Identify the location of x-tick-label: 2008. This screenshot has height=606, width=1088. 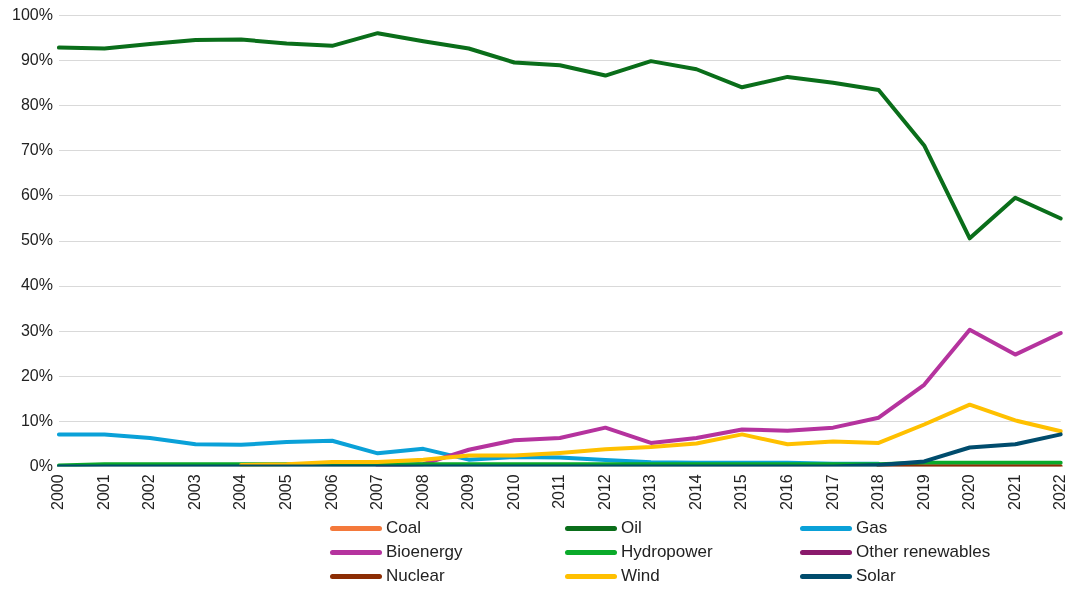
(422, 492).